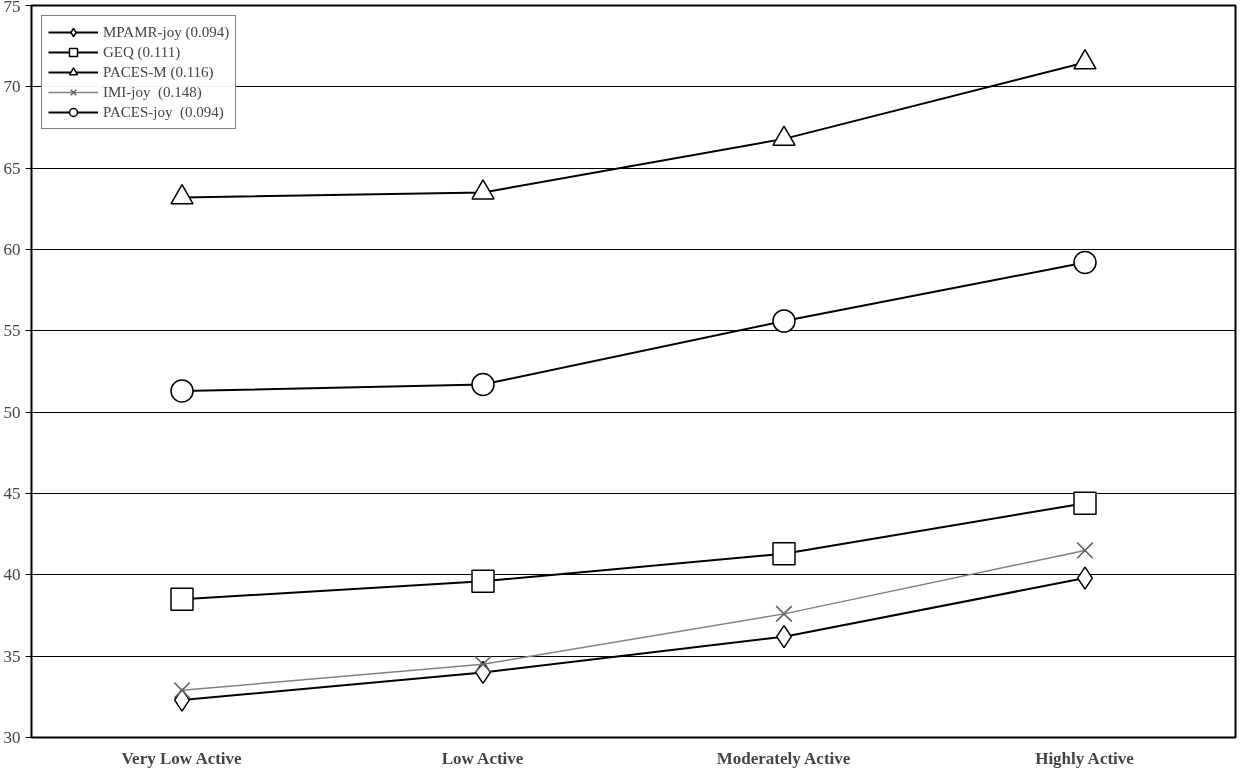 Image resolution: width=1260 pixels, height=784 pixels. What do you see at coordinates (12, 331) in the screenshot?
I see `y-tick-label: 55` at bounding box center [12, 331].